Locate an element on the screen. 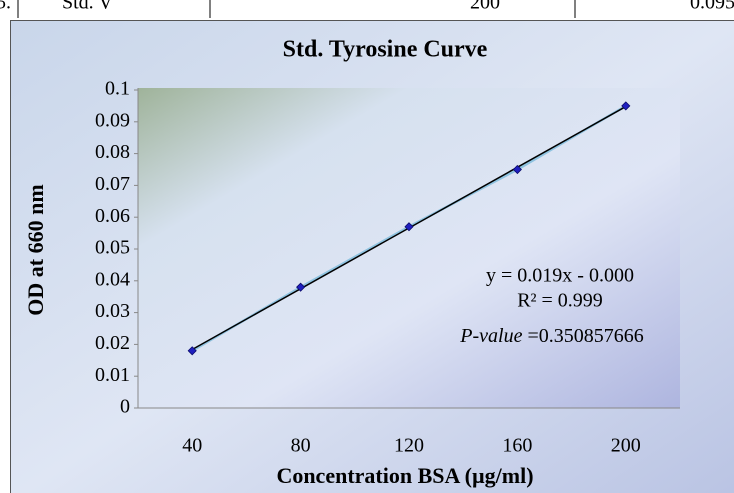 This screenshot has height=493, width=734. x-tick-label: 120 is located at coordinates (409, 446).